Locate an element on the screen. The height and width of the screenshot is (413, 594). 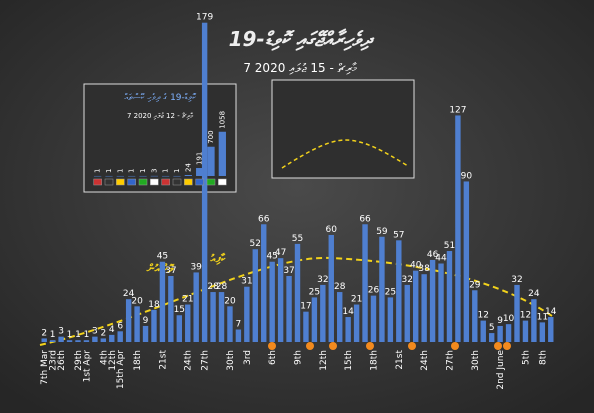
data-label: 46 is located at coordinates (433, 255).